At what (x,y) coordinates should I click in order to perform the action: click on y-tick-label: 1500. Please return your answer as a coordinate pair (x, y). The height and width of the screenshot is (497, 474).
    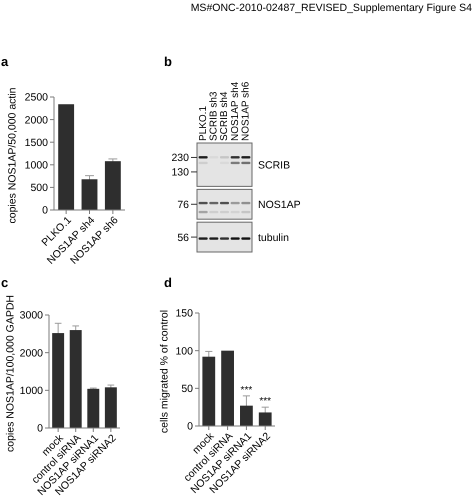
    Looking at the image, I should click on (36, 142).